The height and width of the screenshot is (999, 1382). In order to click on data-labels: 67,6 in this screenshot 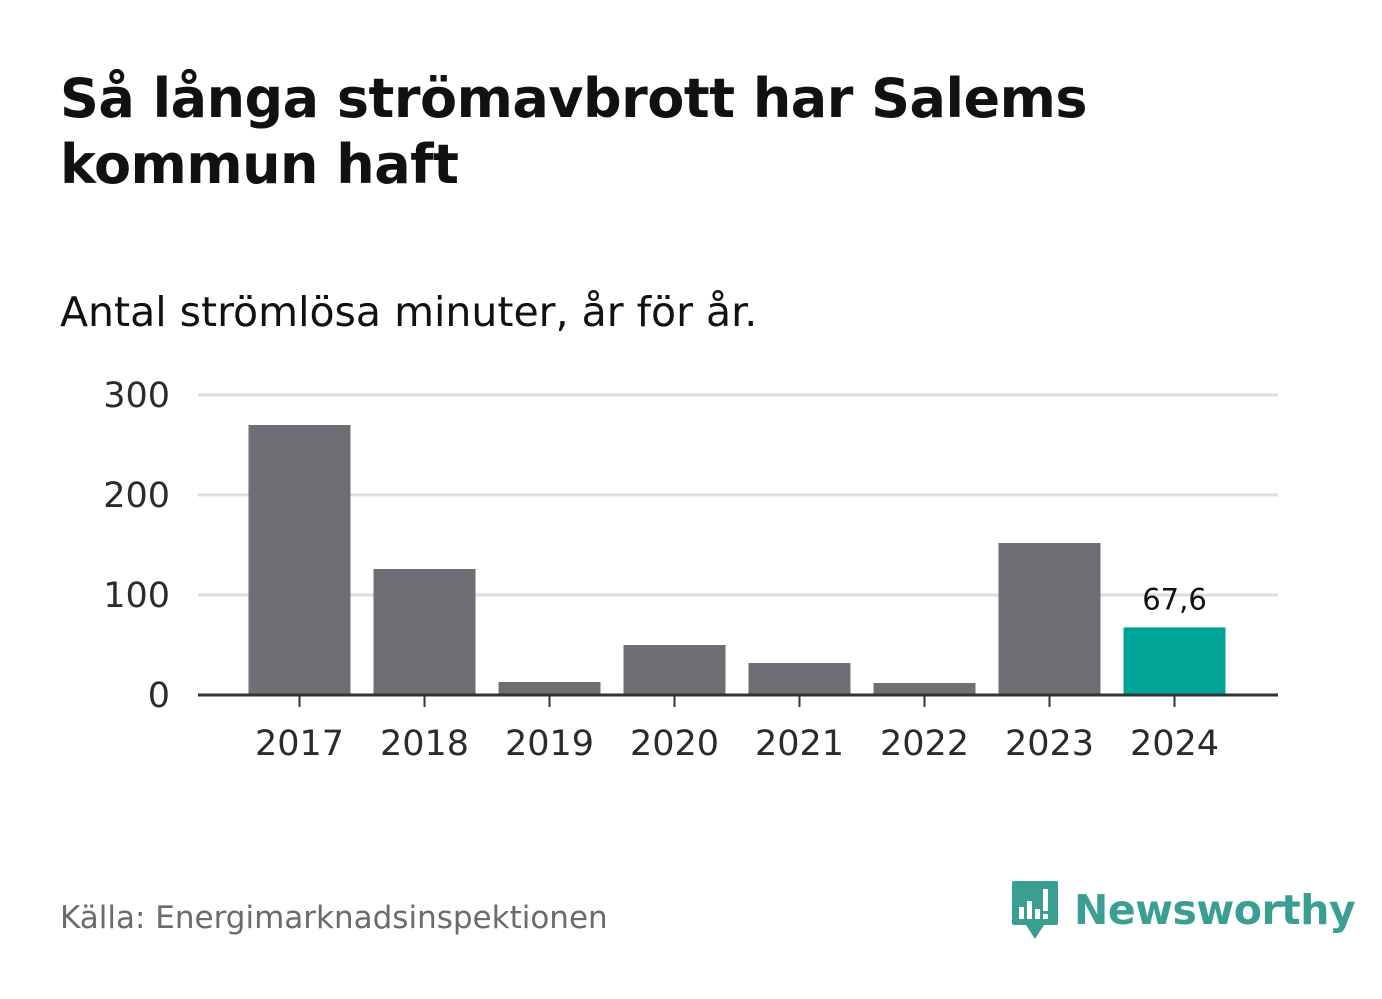, I will do `click(1174, 599)`.